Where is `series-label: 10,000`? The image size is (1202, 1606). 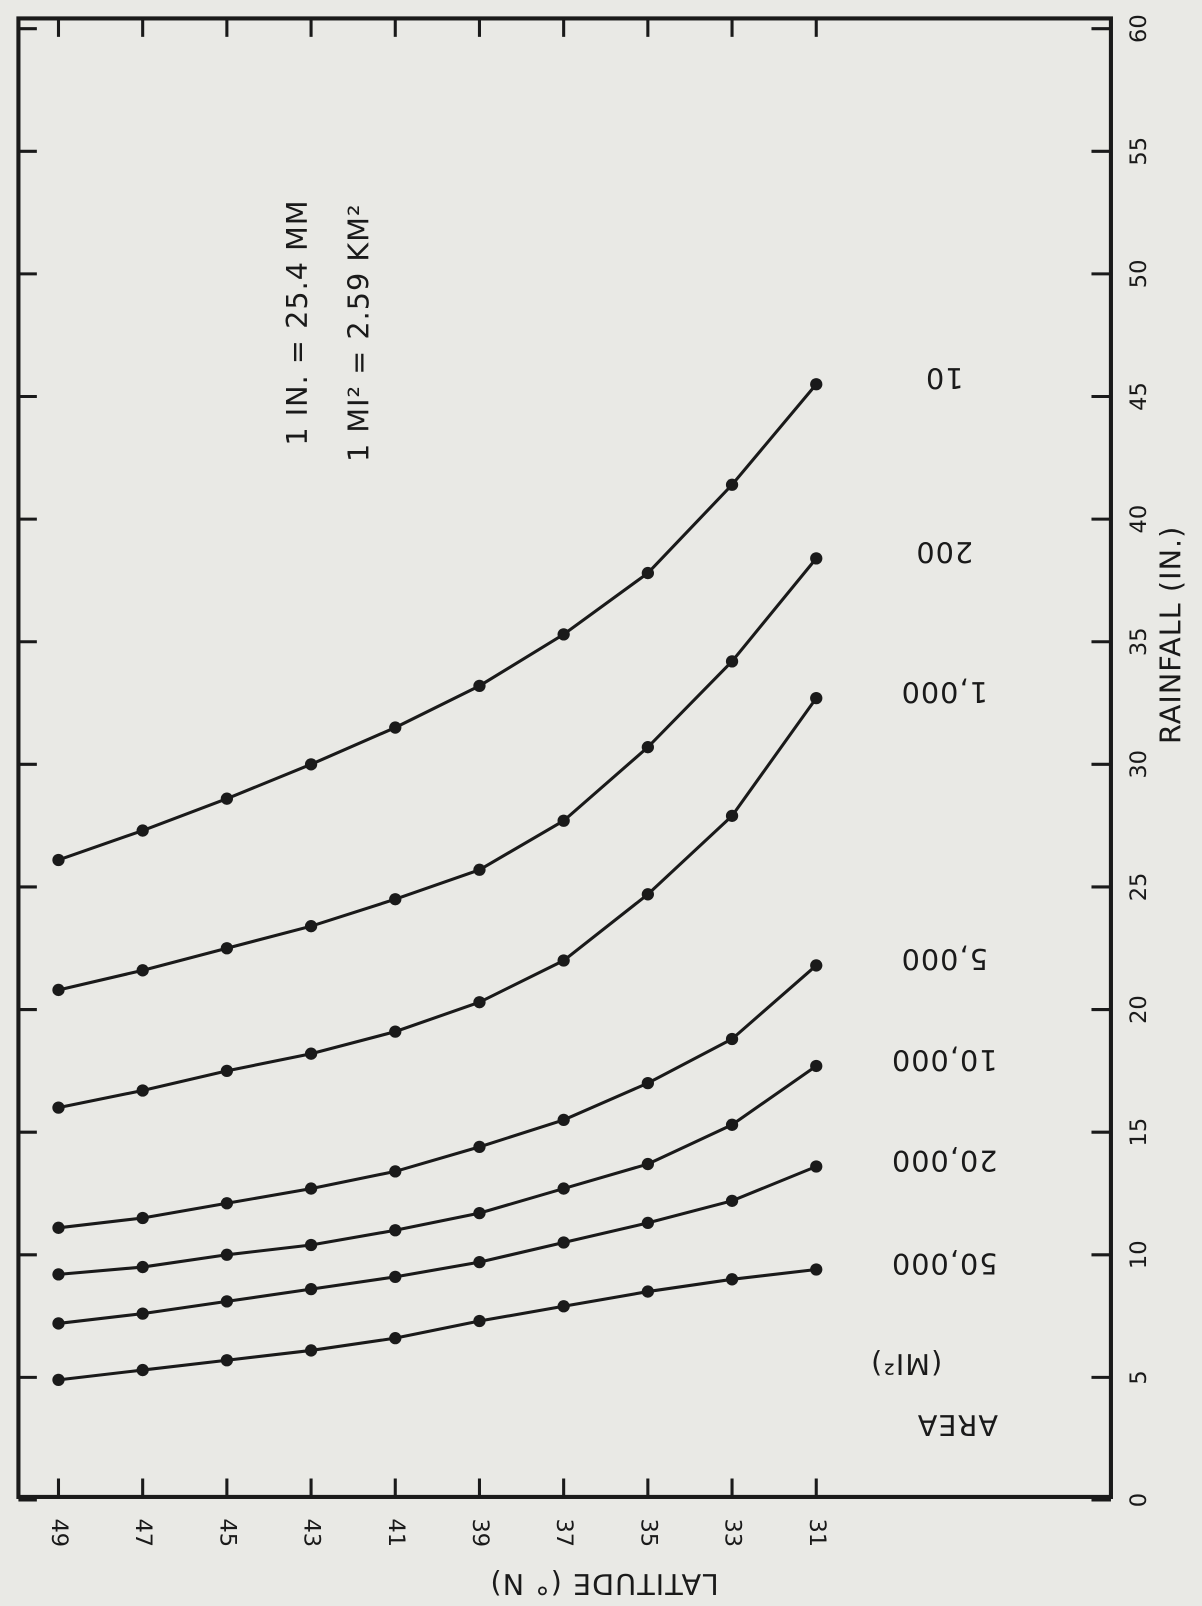
series-label: 10,000 is located at coordinates (944, 1060).